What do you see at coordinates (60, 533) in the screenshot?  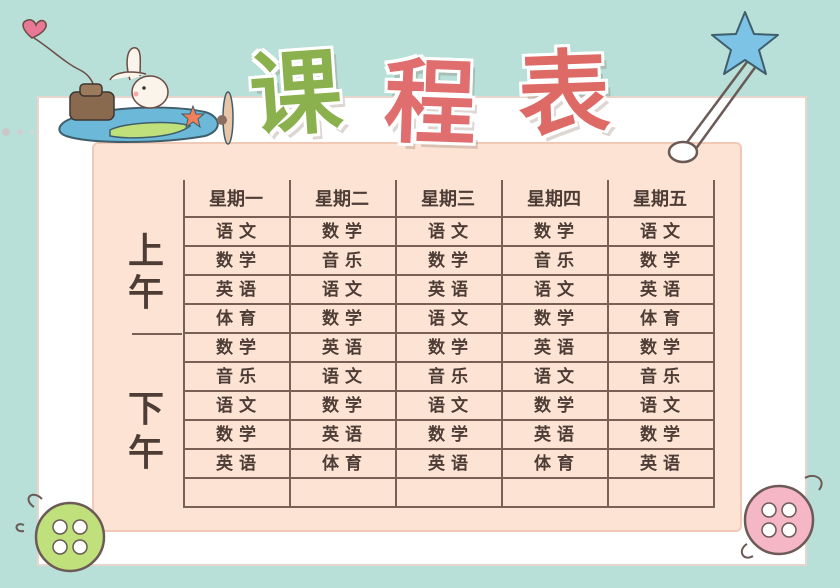 I see `green-button-icon` at bounding box center [60, 533].